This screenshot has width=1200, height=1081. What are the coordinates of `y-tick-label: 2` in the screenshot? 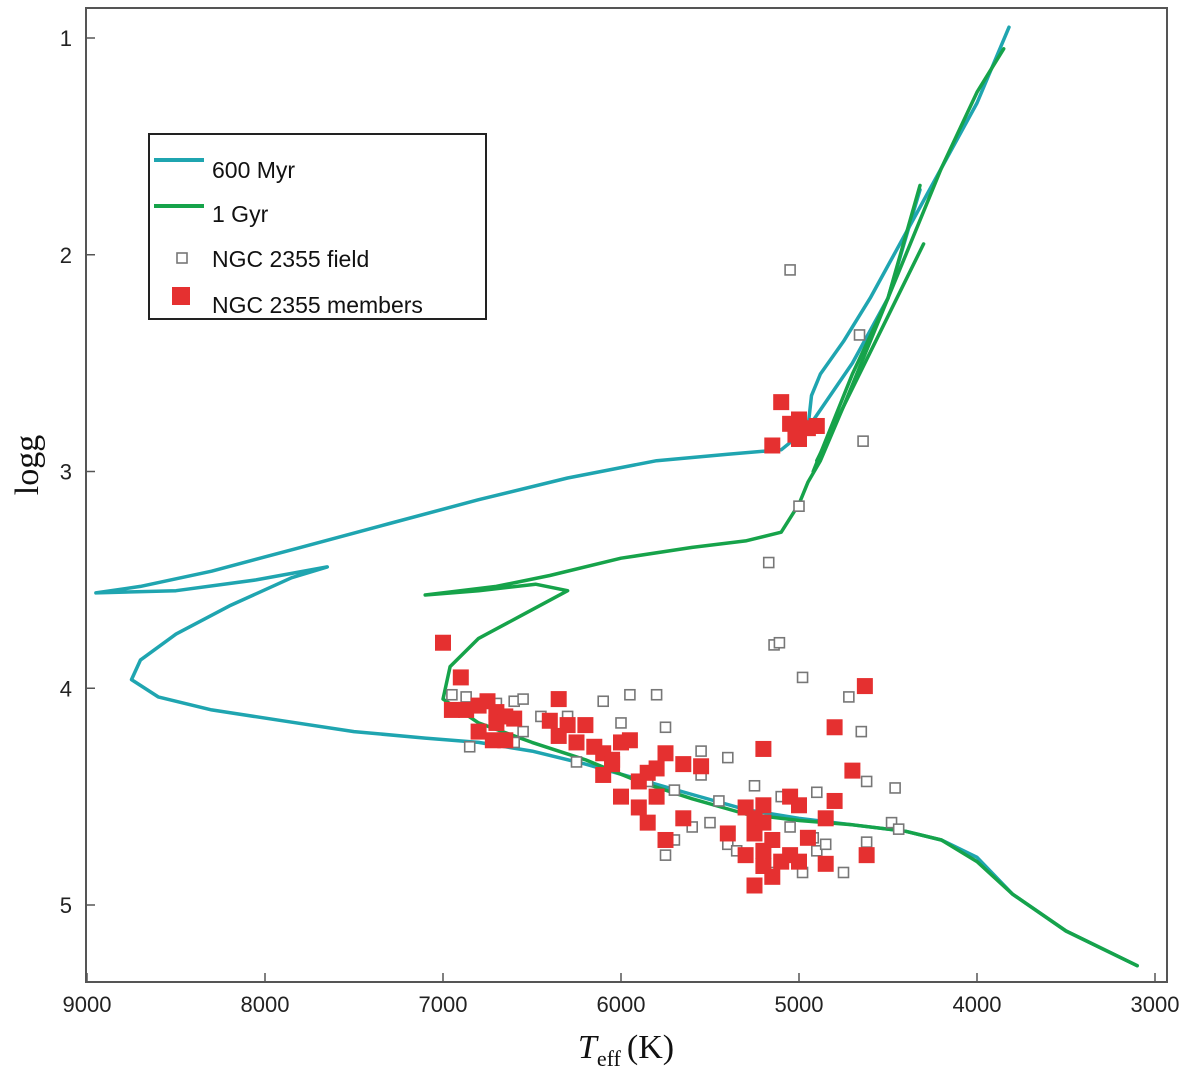 It's located at (66, 255).